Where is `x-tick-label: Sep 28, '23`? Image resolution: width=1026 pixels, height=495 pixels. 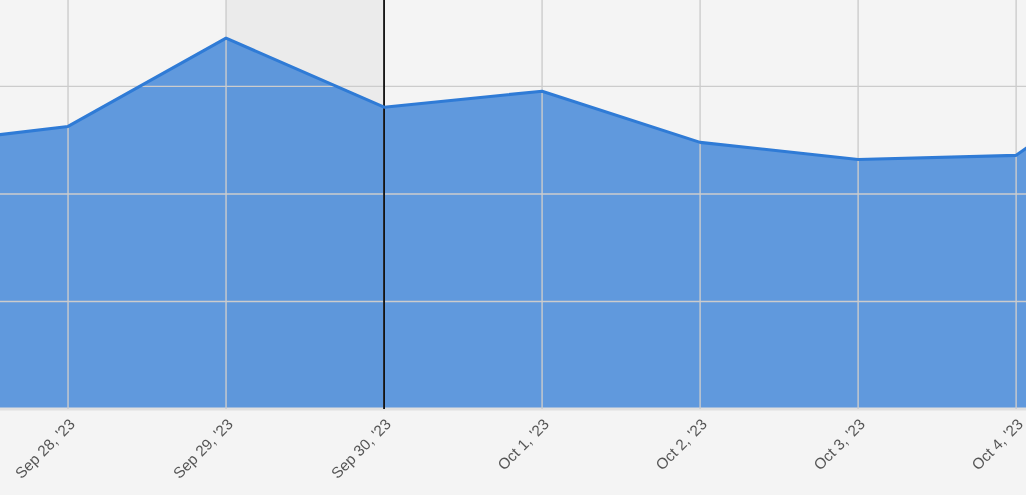
x-tick-label: Sep 28, '23 is located at coordinates (46, 450).